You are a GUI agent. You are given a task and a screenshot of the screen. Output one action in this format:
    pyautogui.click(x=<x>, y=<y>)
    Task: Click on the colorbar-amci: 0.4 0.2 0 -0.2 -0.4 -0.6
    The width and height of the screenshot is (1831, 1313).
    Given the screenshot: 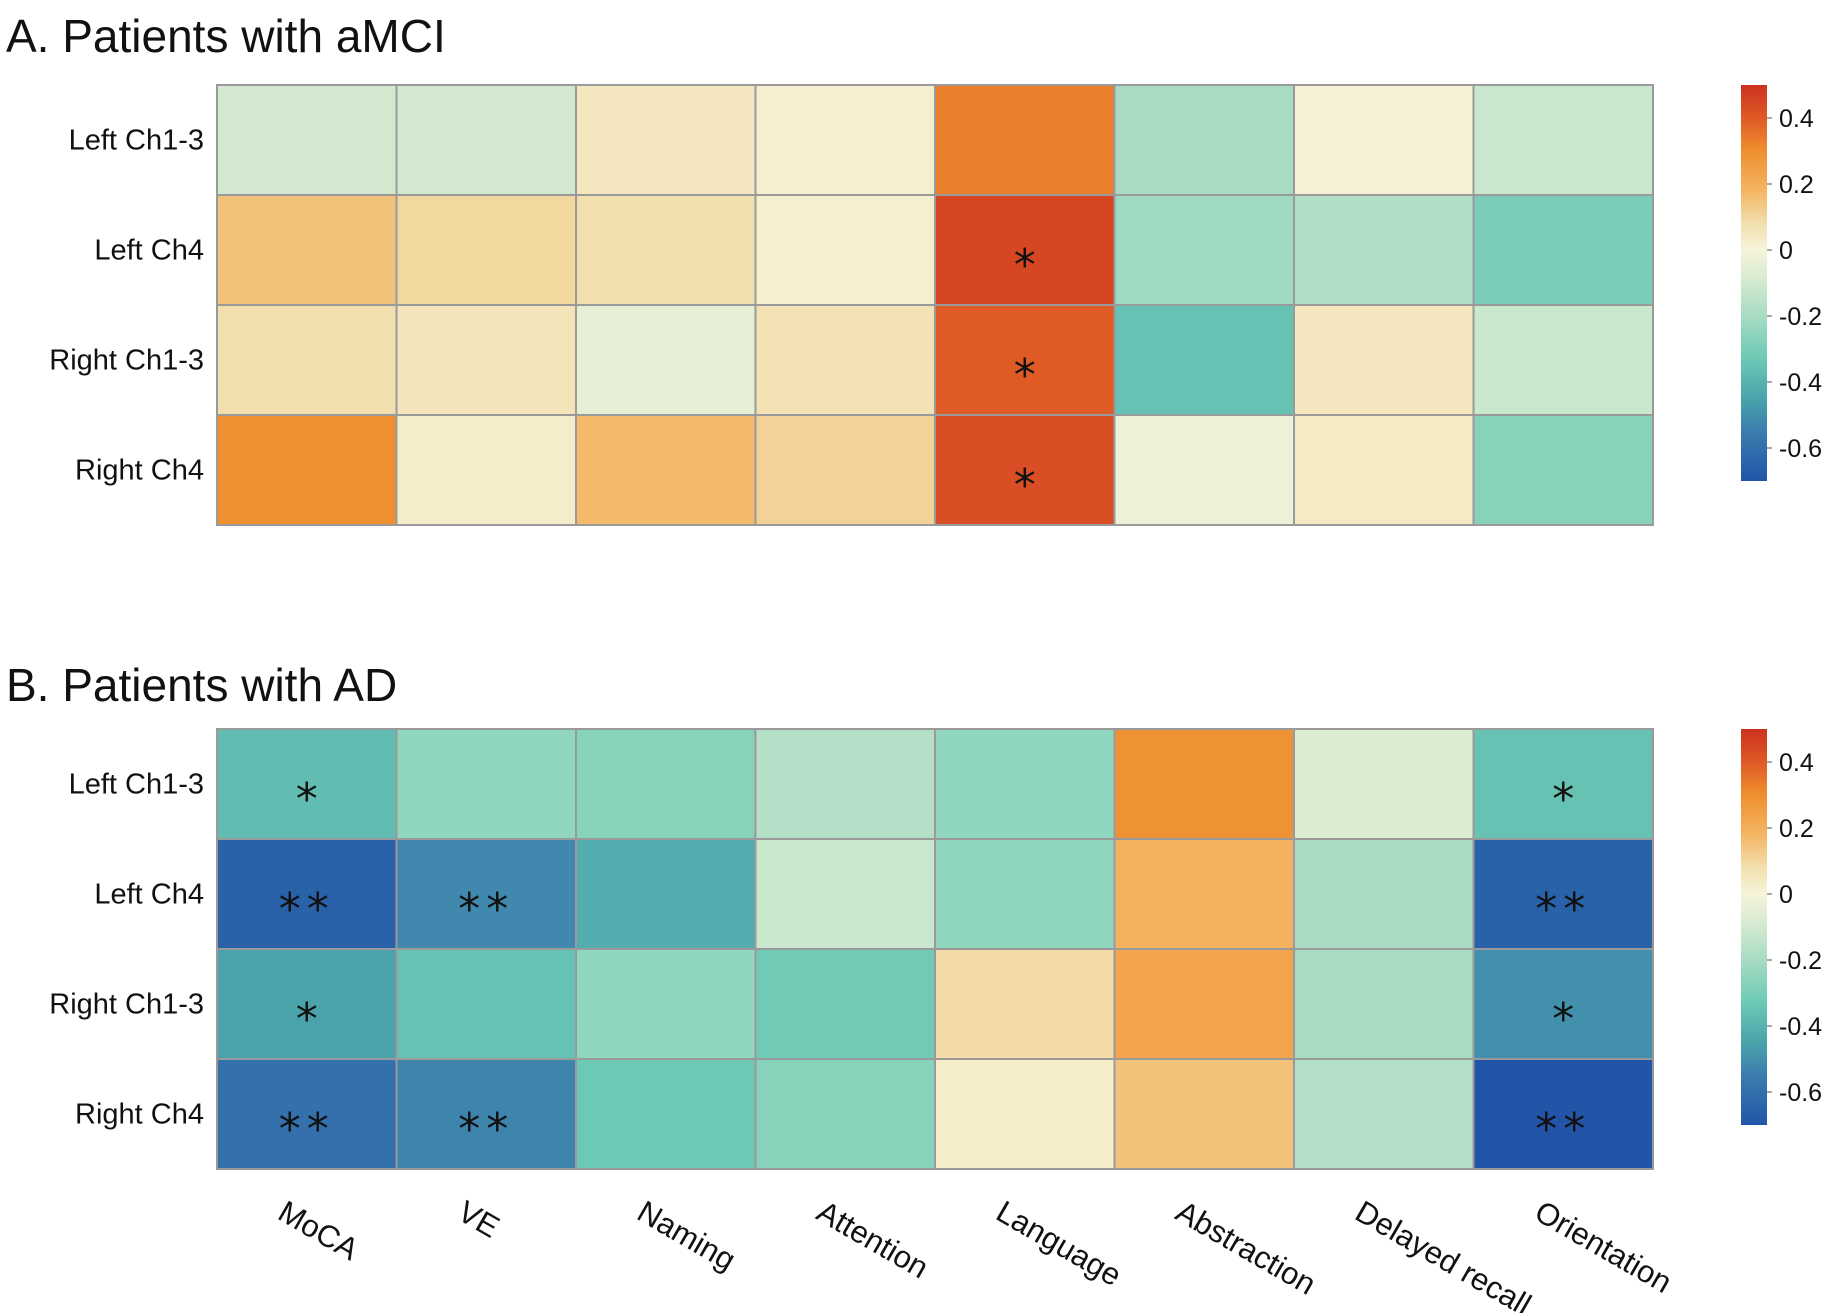 What is the action you would take?
    pyautogui.click(x=1781, y=283)
    